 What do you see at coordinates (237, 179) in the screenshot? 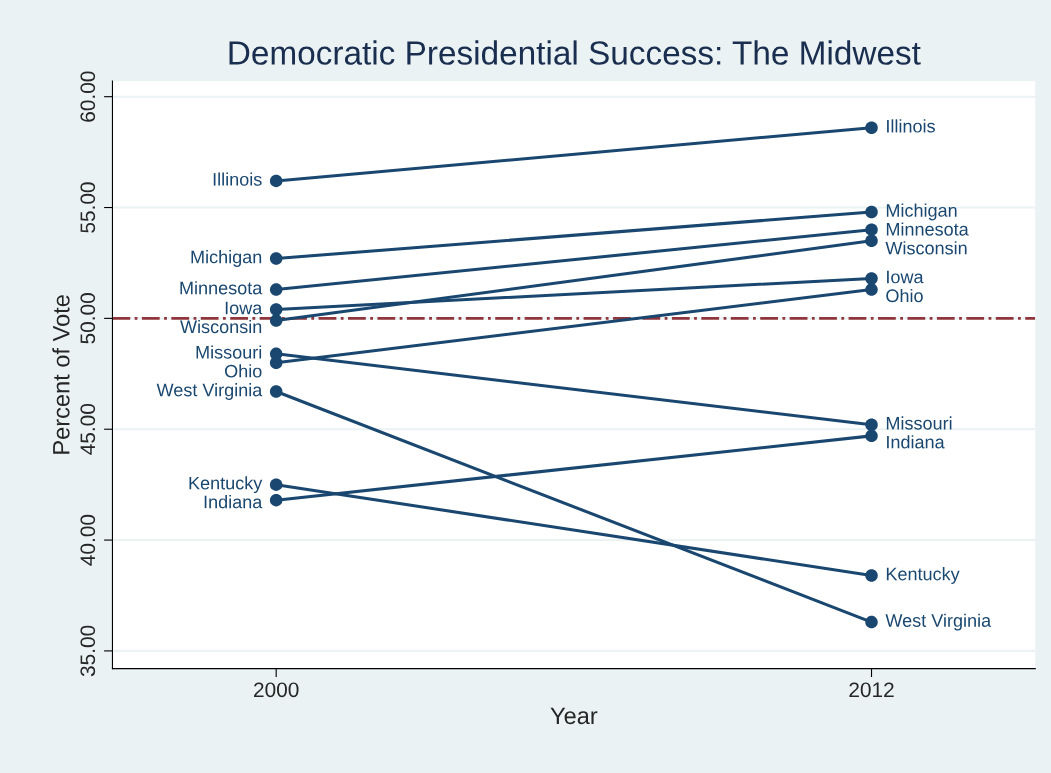
I see `series-label: Illinois` at bounding box center [237, 179].